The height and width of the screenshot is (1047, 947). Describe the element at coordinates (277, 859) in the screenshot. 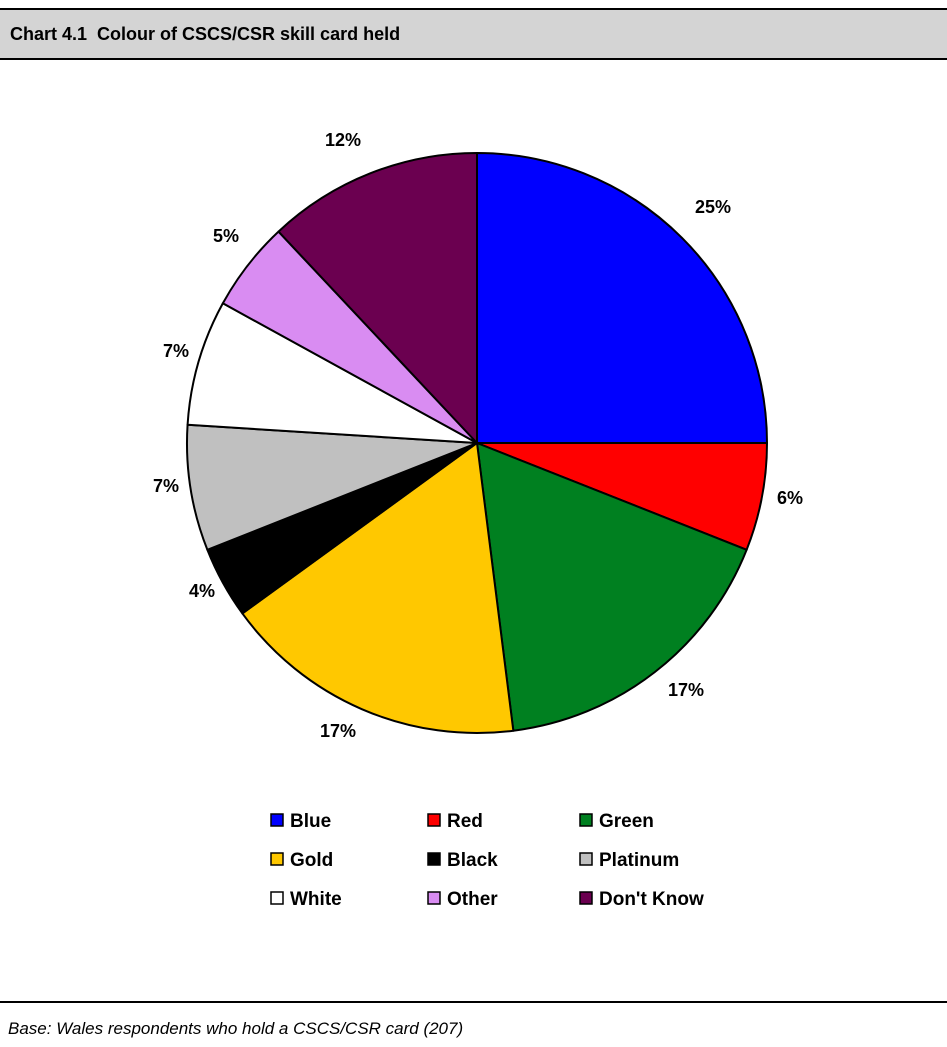

I see `legend-swatch-gold` at that location.